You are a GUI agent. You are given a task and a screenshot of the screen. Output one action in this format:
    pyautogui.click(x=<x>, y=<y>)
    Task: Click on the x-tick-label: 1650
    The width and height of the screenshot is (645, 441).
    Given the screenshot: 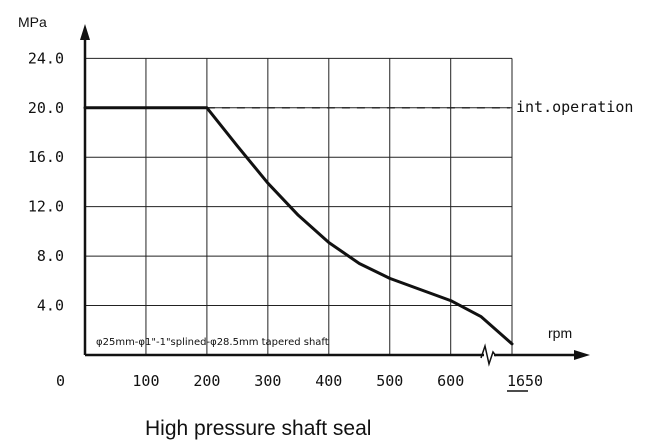 What is the action you would take?
    pyautogui.click(x=525, y=381)
    